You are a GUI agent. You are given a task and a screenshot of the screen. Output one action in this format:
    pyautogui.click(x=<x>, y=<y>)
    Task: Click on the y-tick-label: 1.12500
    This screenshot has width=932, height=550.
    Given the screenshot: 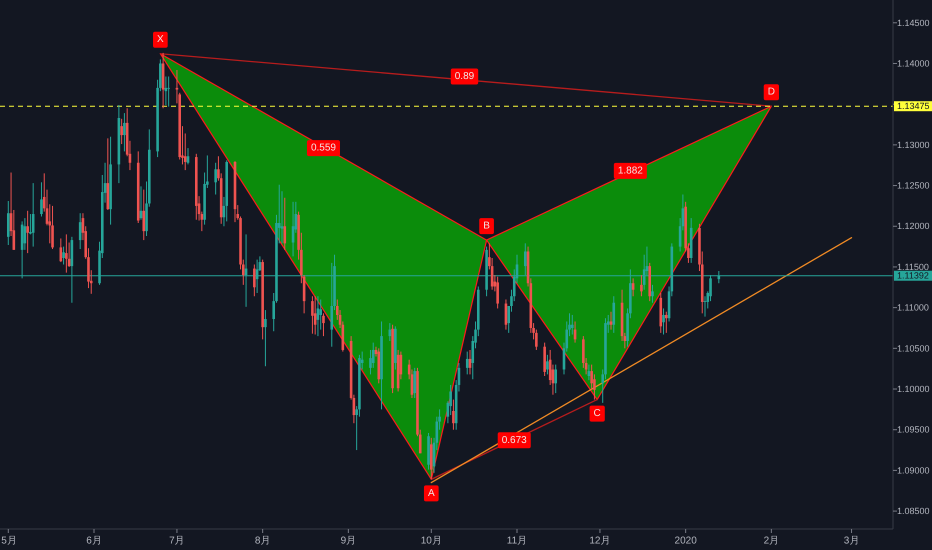 What is the action you would take?
    pyautogui.click(x=913, y=185)
    